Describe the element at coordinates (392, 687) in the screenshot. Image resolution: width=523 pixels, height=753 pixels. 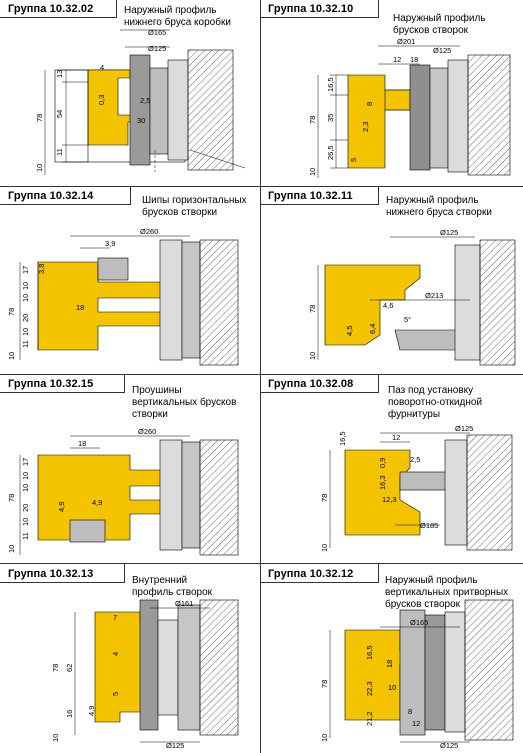
I see `dimension-label: 10` at that location.